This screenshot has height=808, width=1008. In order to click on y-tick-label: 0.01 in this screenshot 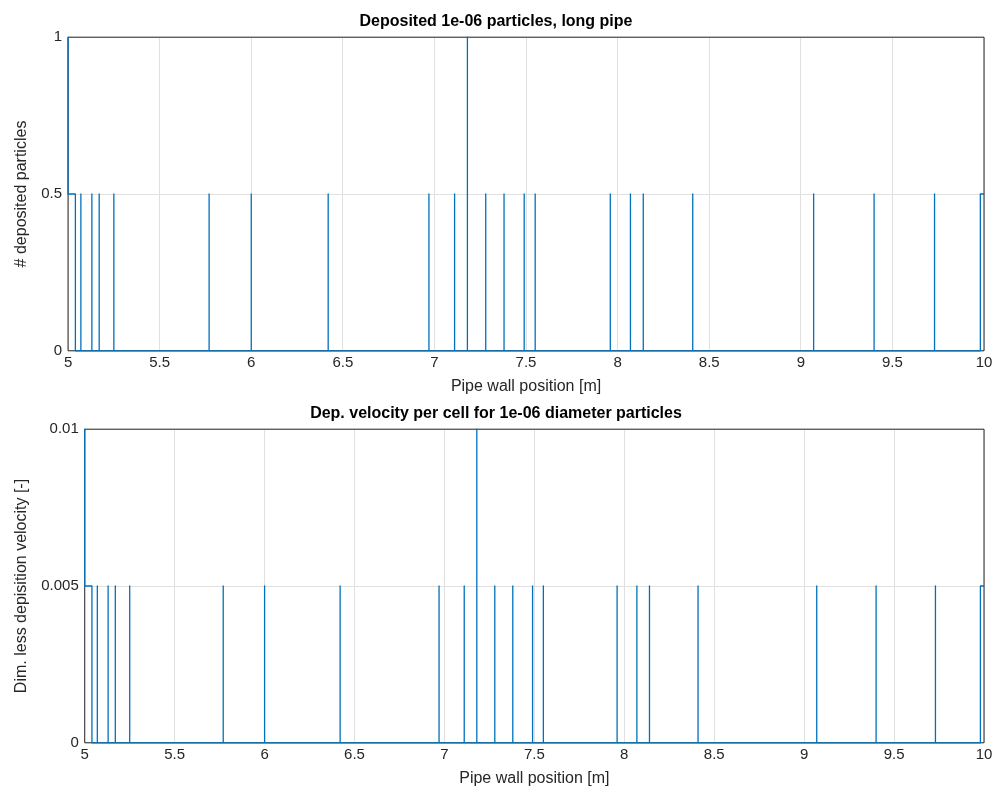, I will do `click(64, 428)`.